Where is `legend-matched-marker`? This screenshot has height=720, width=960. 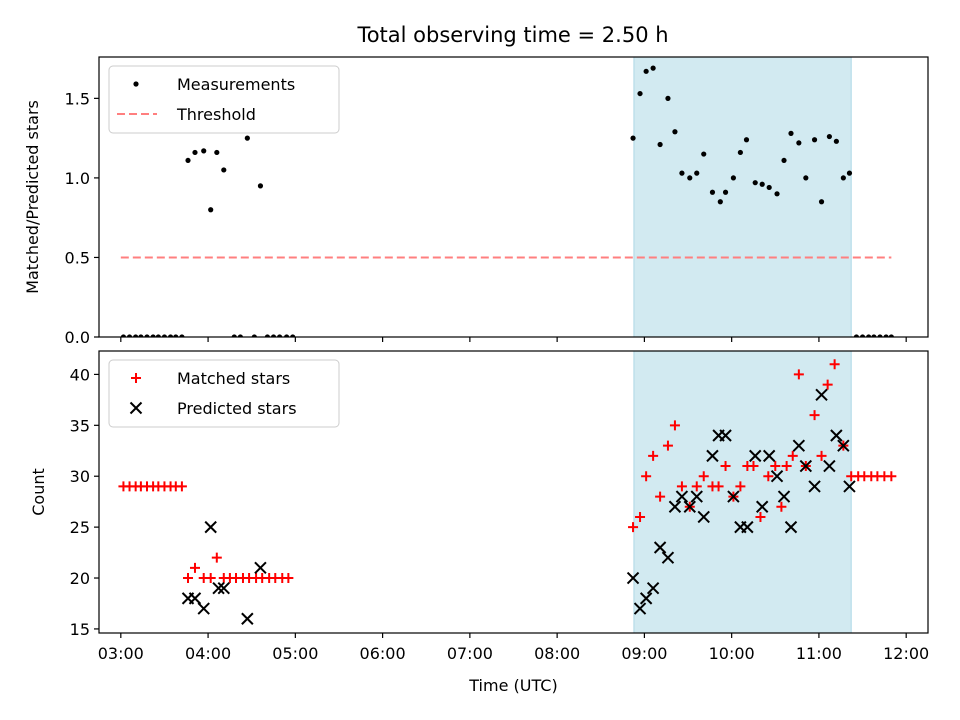 legend-matched-marker is located at coordinates (136, 378).